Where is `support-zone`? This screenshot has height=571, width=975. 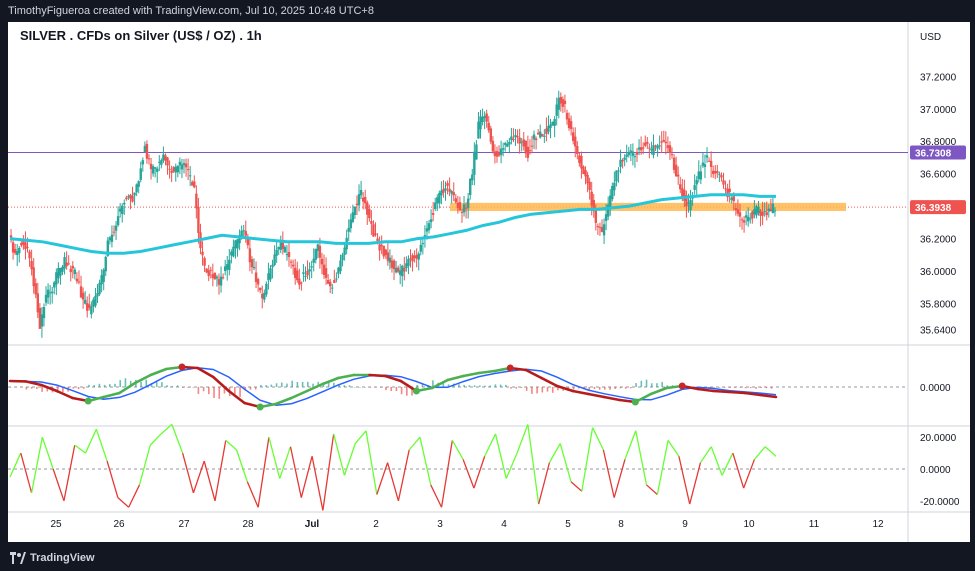 support-zone is located at coordinates (648, 206).